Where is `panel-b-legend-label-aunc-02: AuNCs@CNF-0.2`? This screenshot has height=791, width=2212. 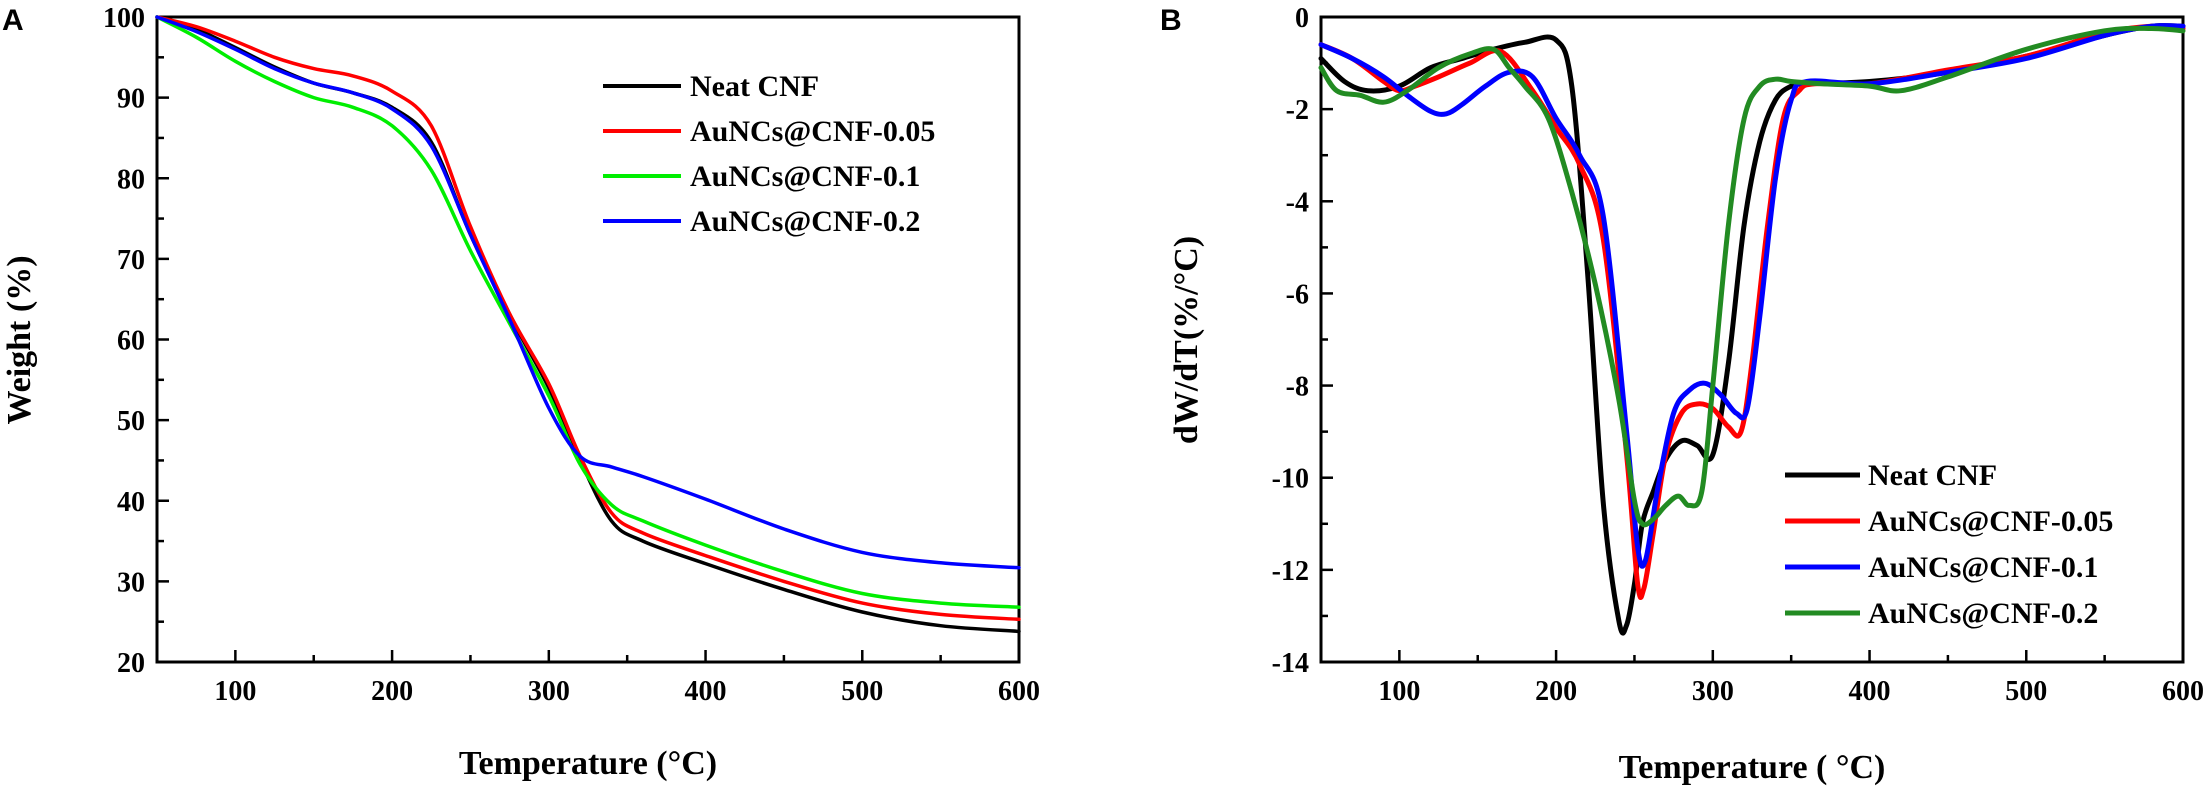
panel-b-legend-label-aunc-02: AuNCs@CNF-0.2 is located at coordinates (1983, 613).